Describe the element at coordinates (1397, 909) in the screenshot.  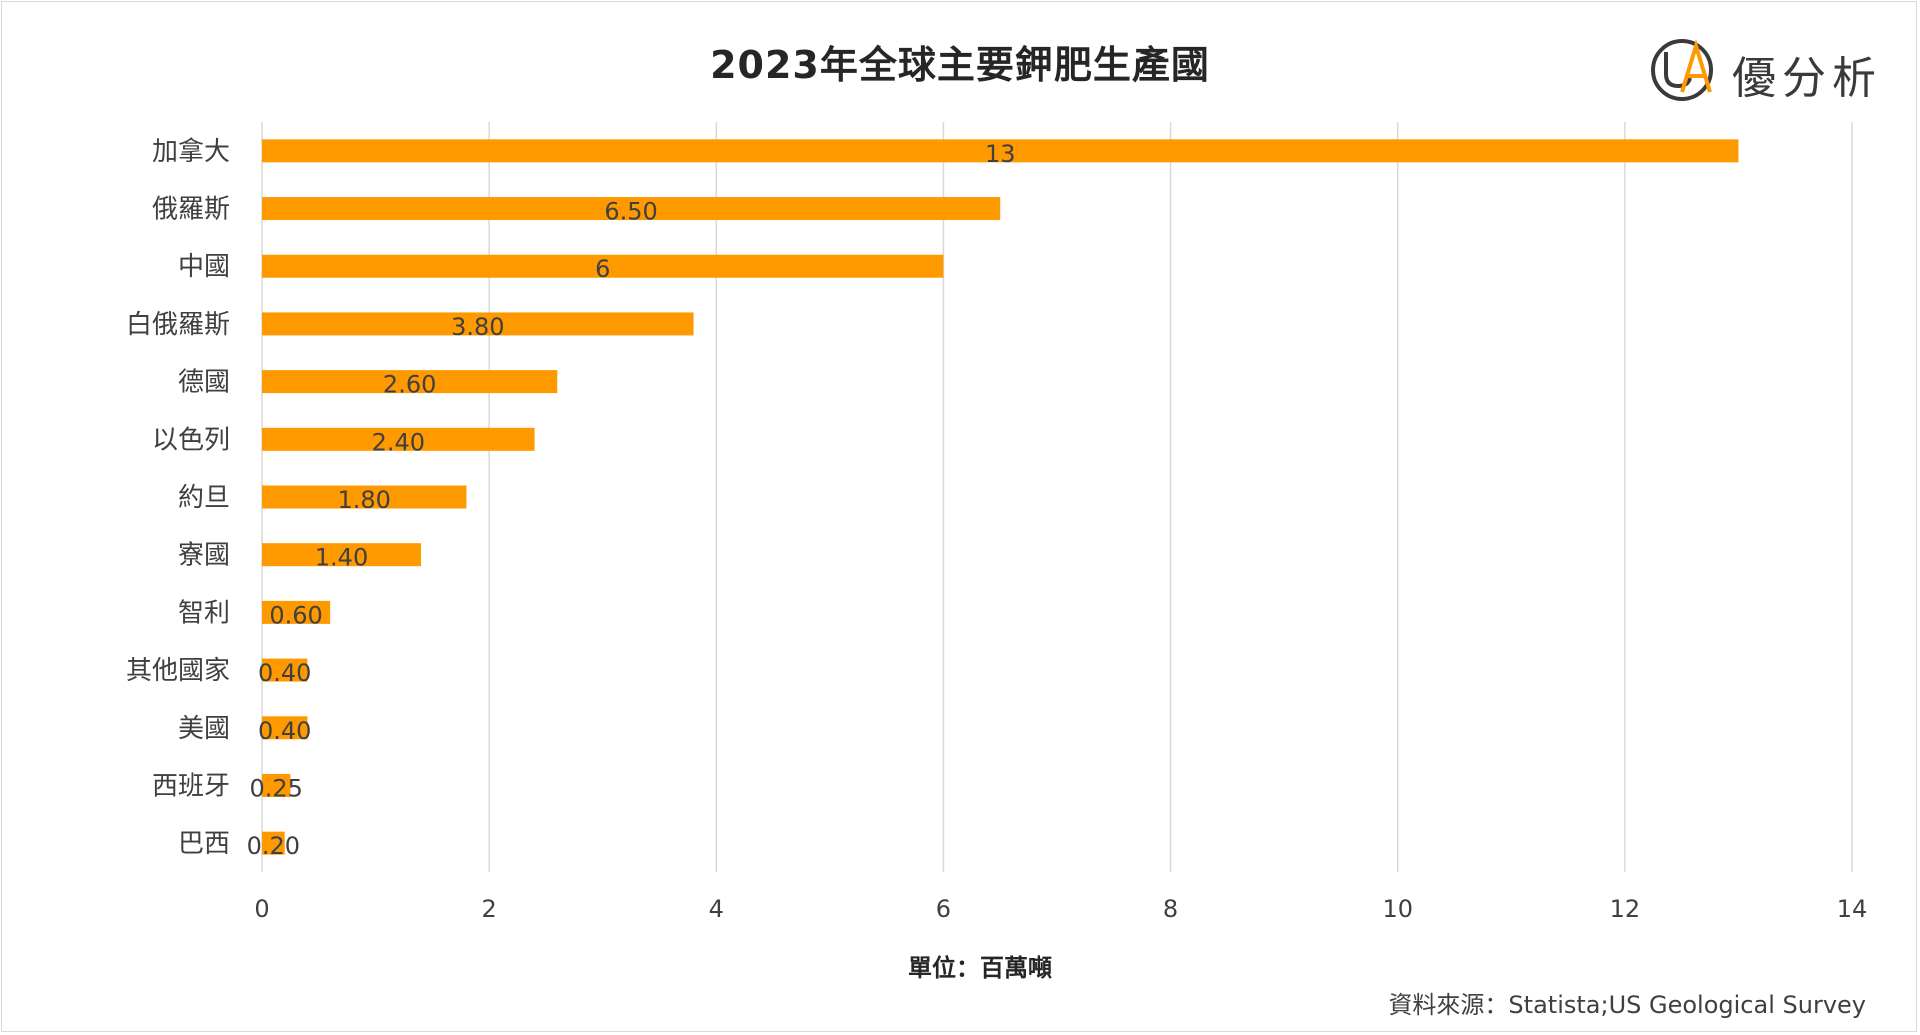
I see `x-tick-label: 10` at that location.